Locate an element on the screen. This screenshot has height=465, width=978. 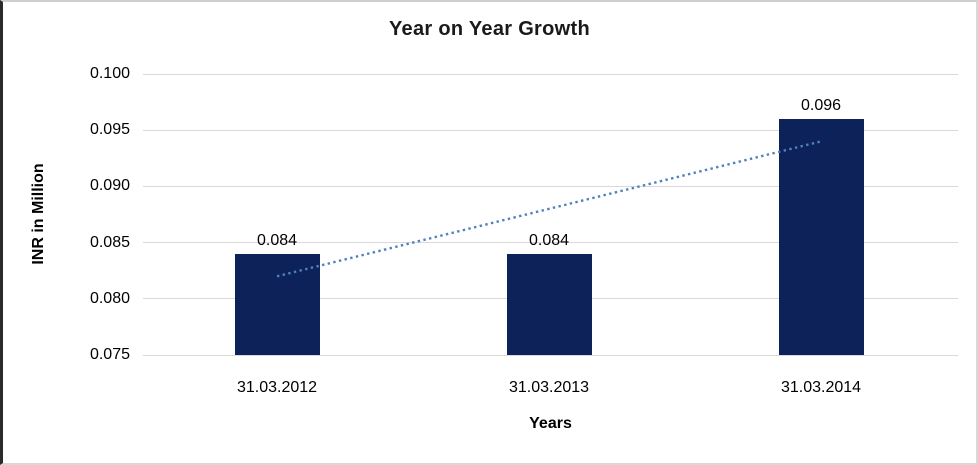
bar-31.03.2013 is located at coordinates (549, 304).